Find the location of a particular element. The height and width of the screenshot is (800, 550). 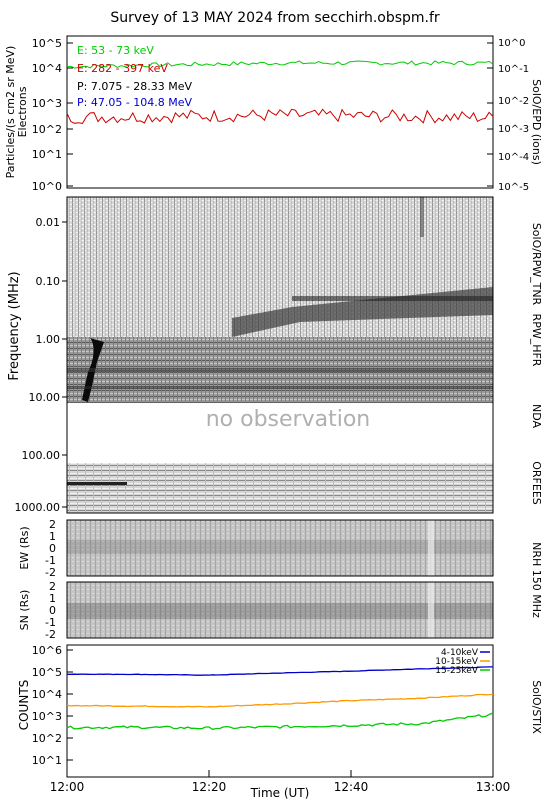

nrh-sn-dark-band is located at coordinates (280, 611).